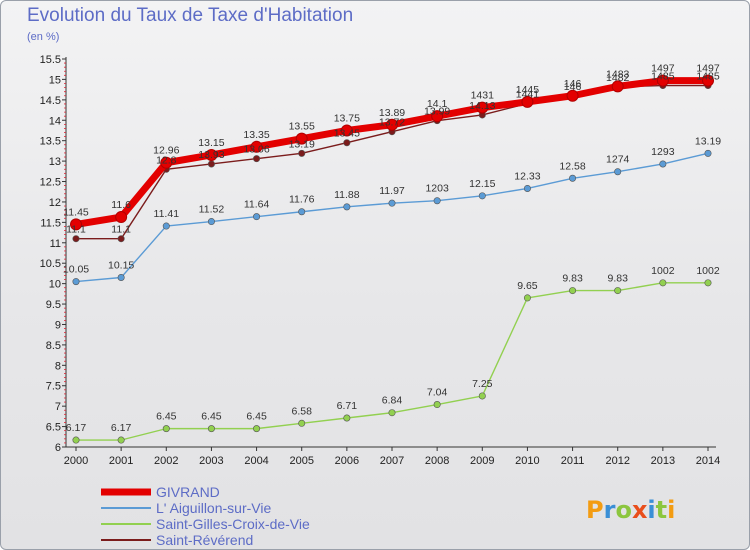 This screenshot has width=750, height=550. What do you see at coordinates (708, 271) in the screenshot?
I see `data-label: 1002` at bounding box center [708, 271].